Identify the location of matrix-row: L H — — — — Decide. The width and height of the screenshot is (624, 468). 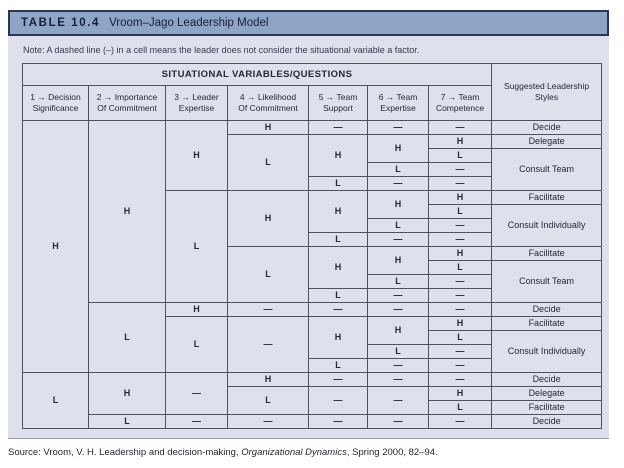
(313, 337).